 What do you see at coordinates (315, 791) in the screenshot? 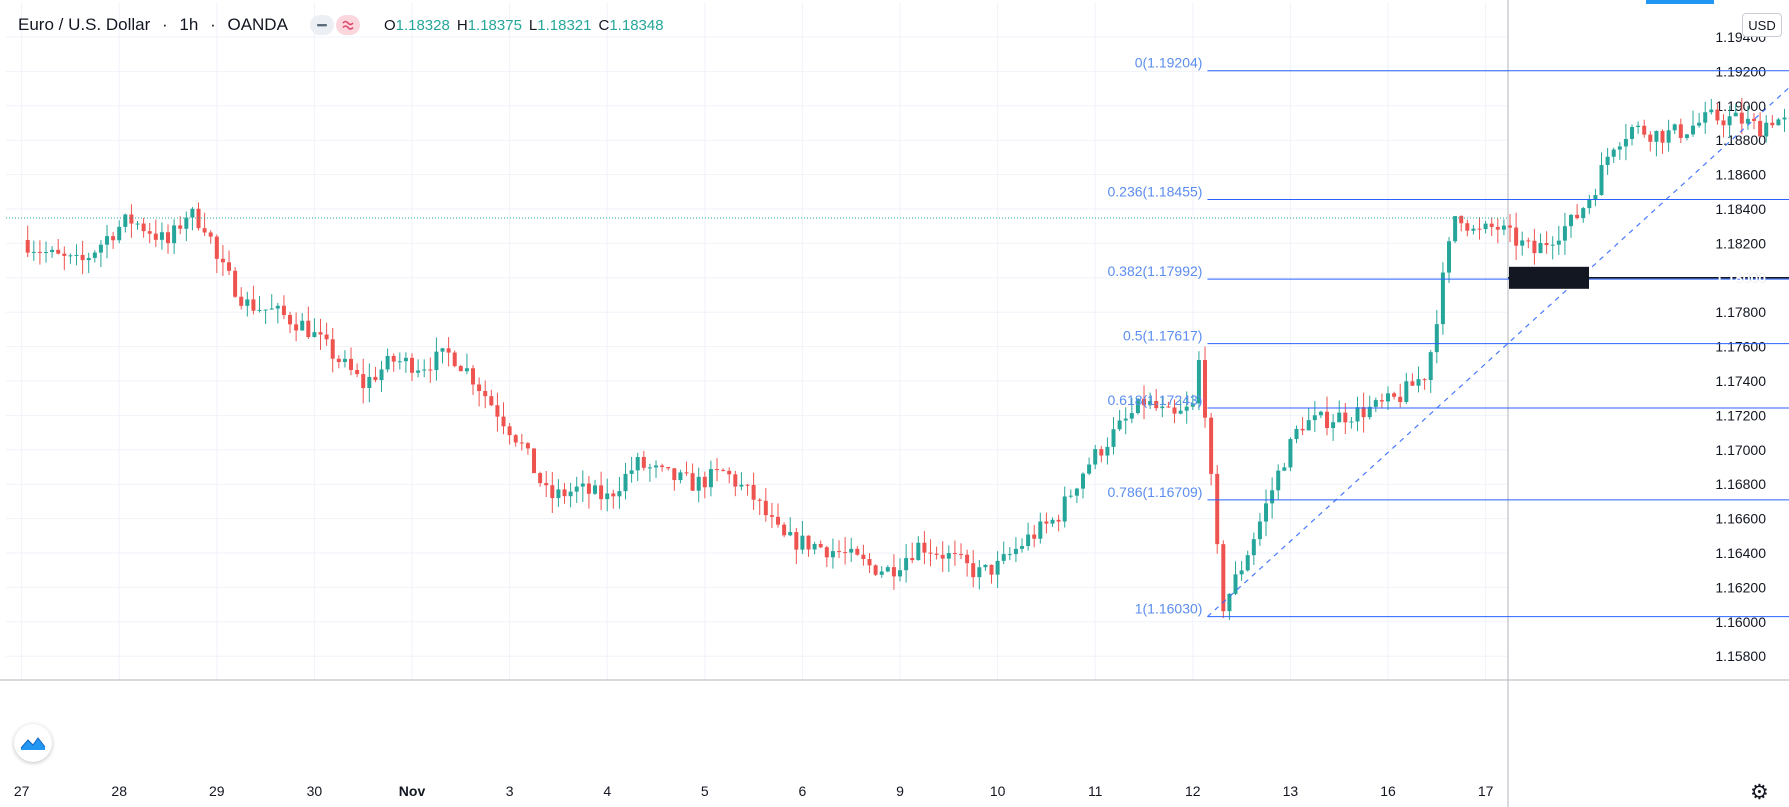
I see `x-tick-label: 30` at bounding box center [315, 791].